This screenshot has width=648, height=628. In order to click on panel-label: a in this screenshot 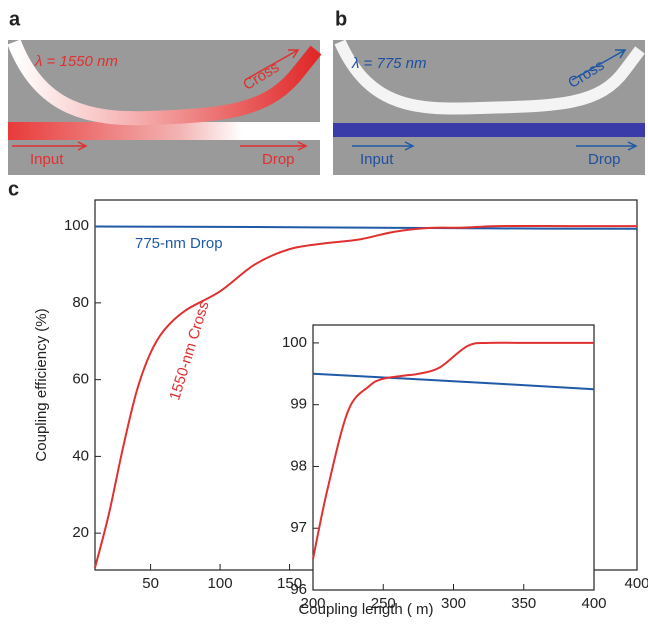, I will do `click(15, 19)`.